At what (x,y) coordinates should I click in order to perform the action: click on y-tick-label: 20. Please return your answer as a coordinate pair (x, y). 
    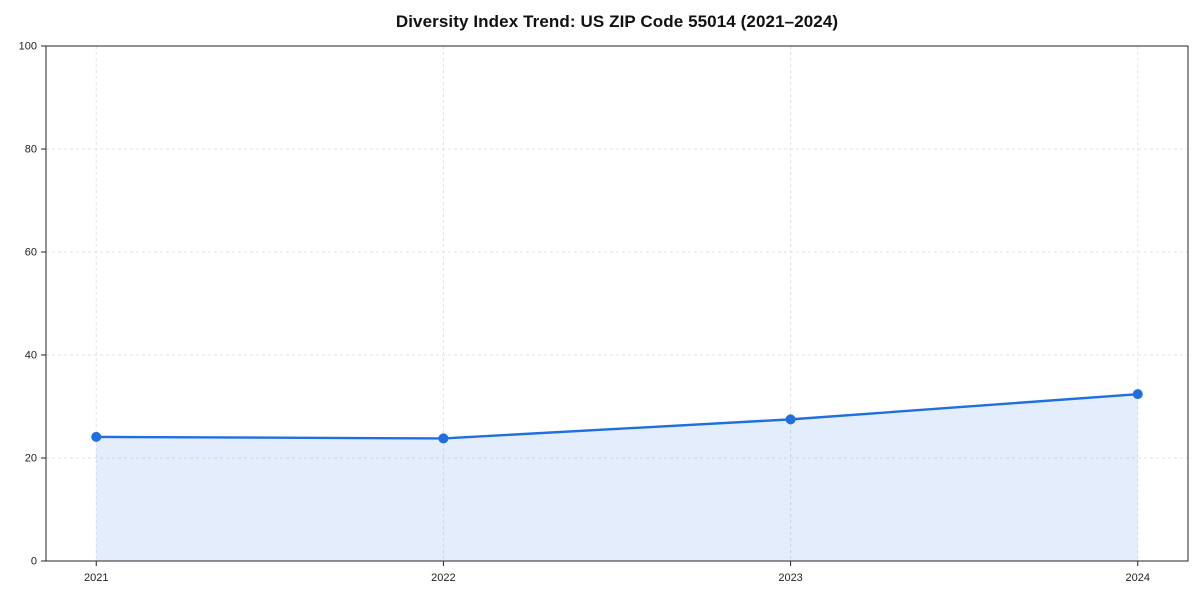
    Looking at the image, I should click on (31, 459).